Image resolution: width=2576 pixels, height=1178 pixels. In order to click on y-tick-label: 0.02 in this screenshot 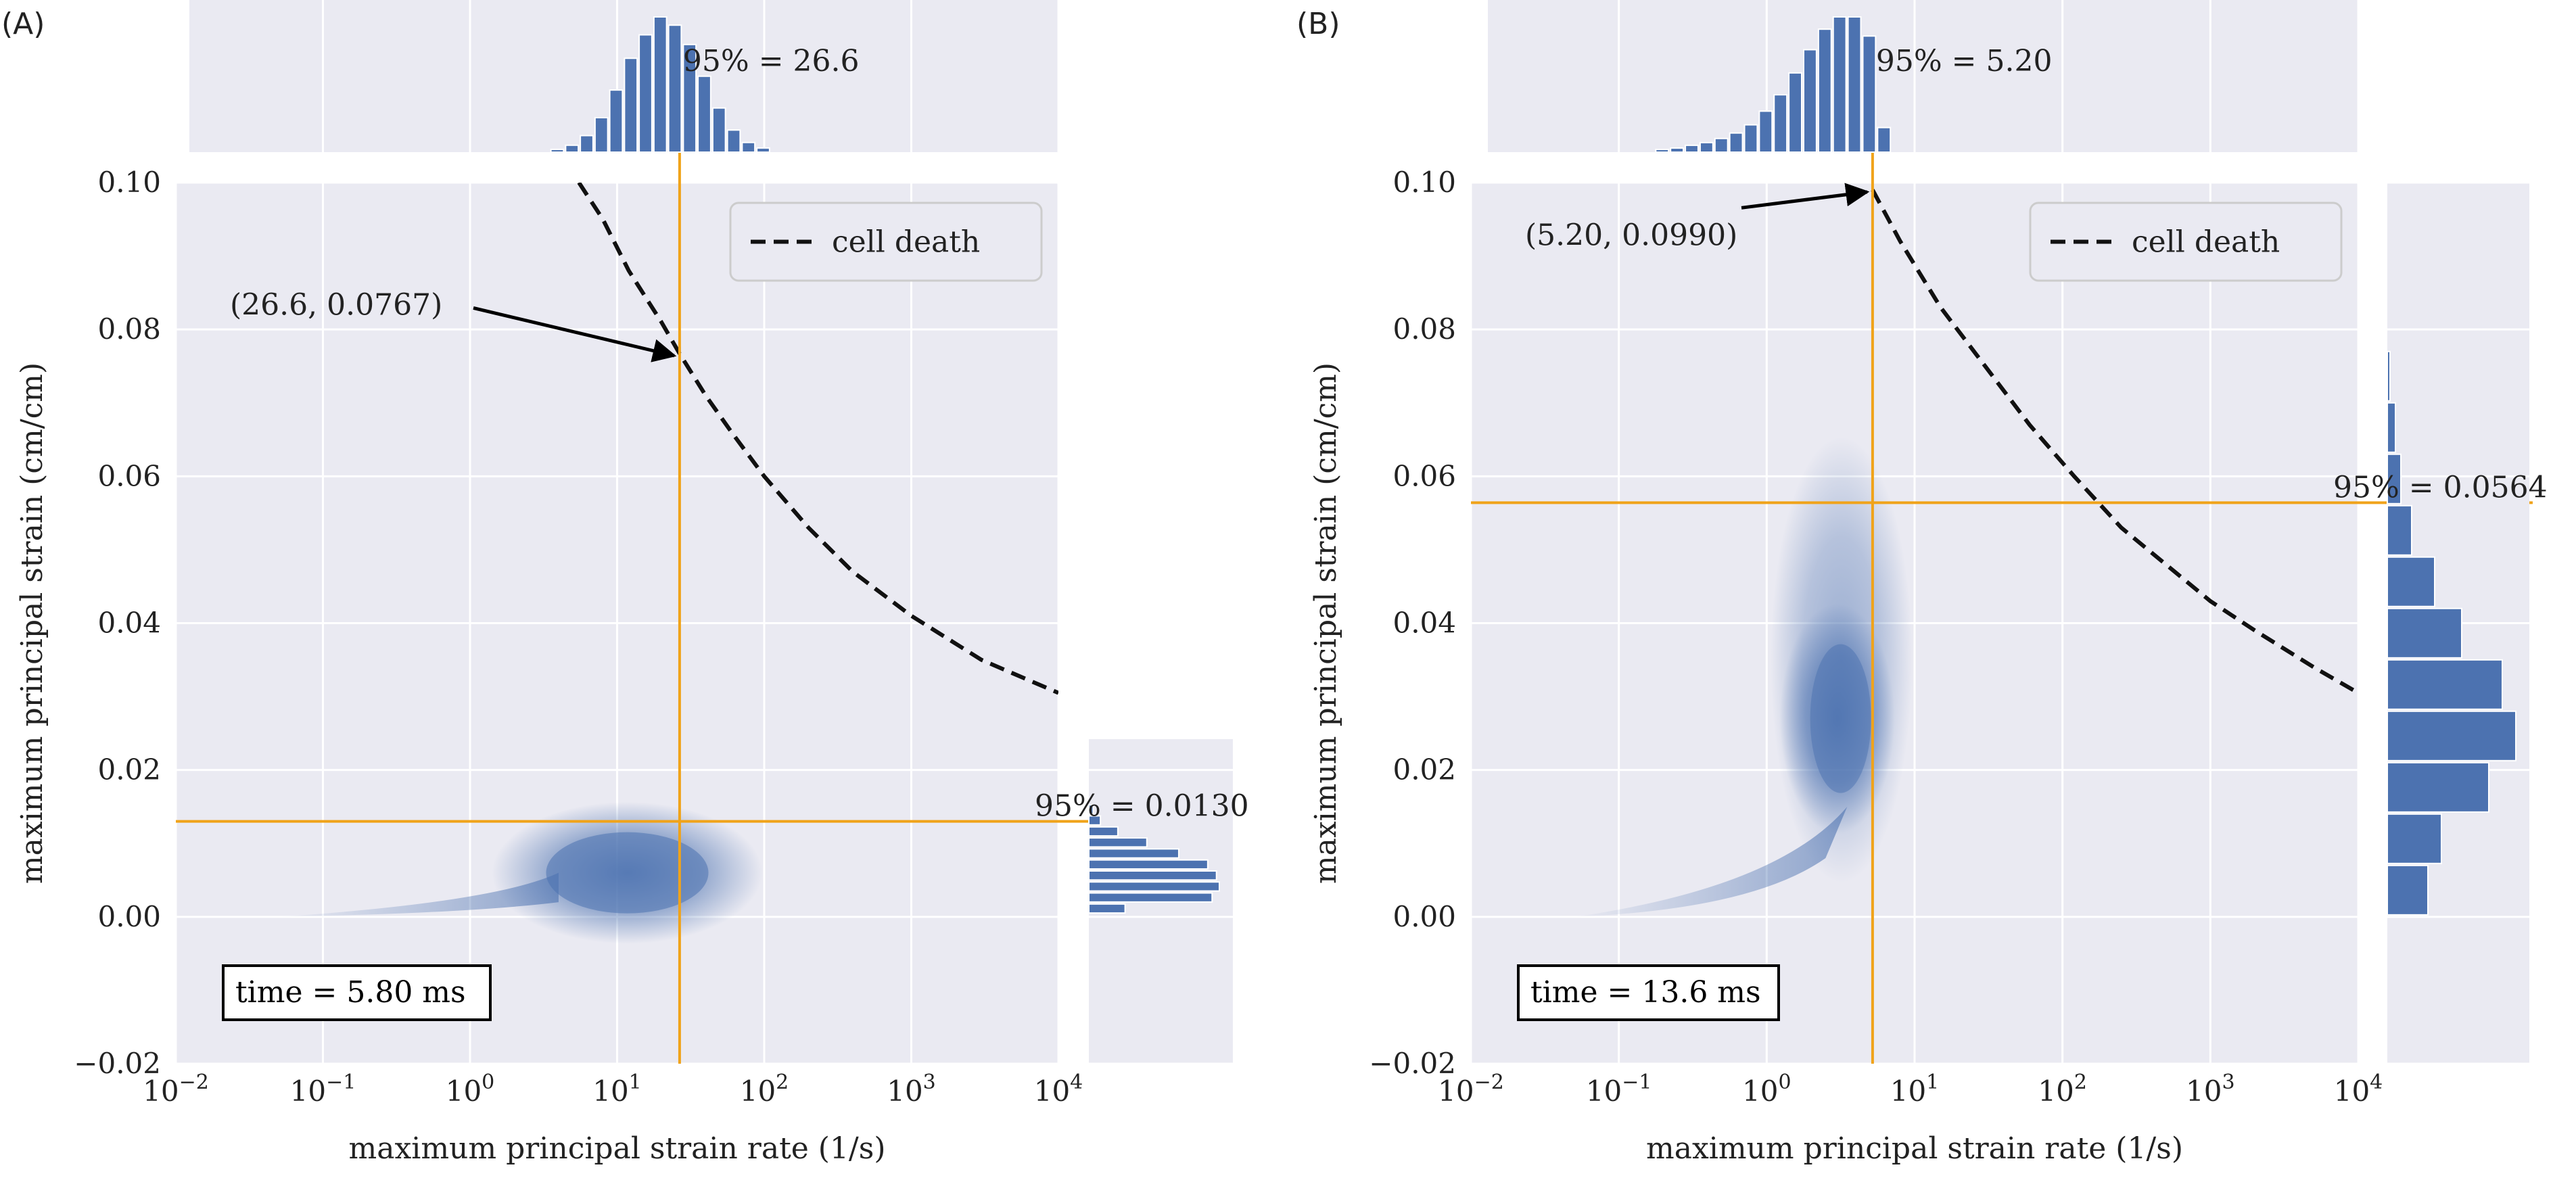, I will do `click(129, 769)`.